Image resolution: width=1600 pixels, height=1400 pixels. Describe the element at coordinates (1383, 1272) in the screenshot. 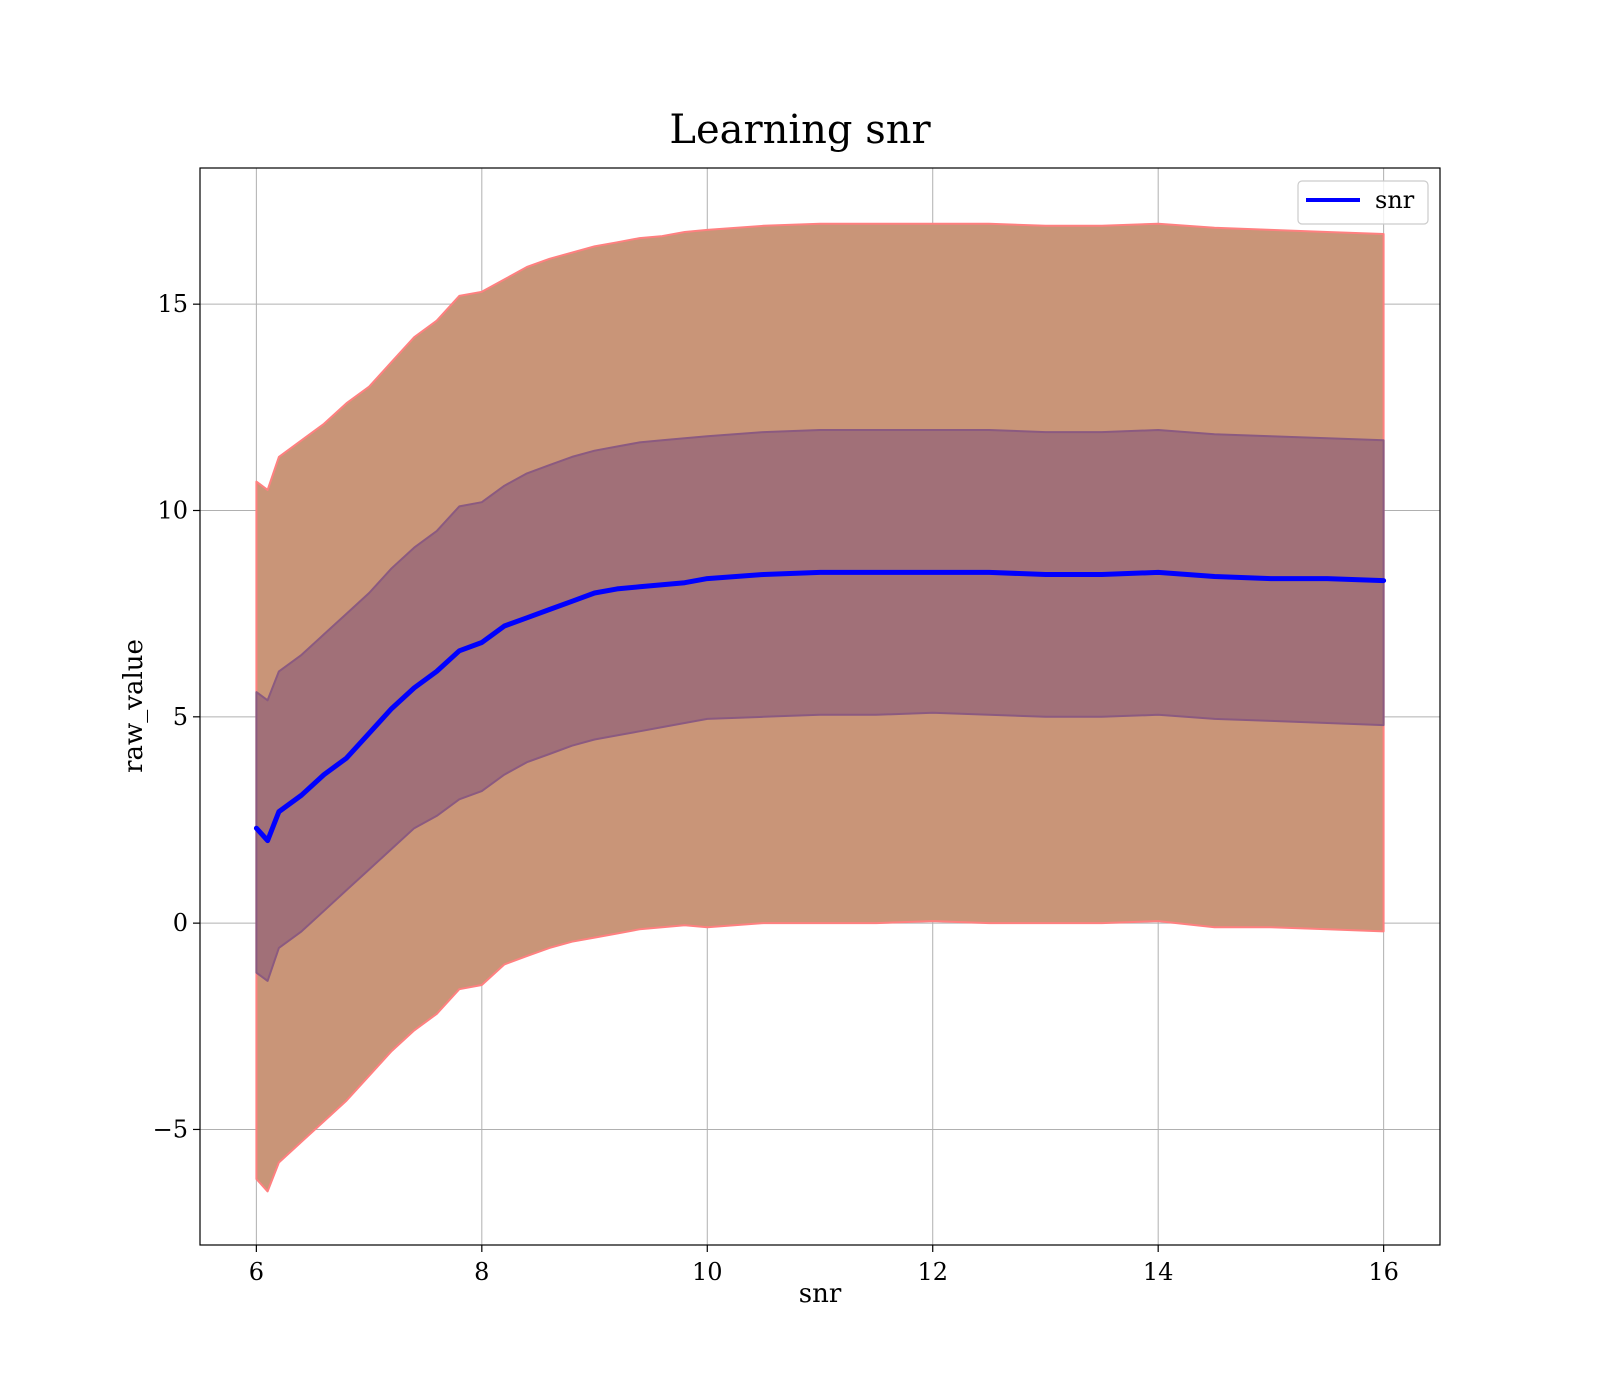

I see `x-tick-label: 16` at that location.